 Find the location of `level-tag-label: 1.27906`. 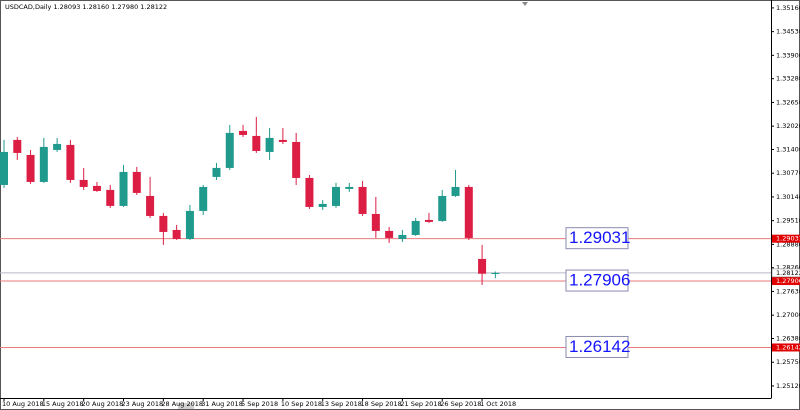

level-tag-label: 1.27906 is located at coordinates (788, 281).